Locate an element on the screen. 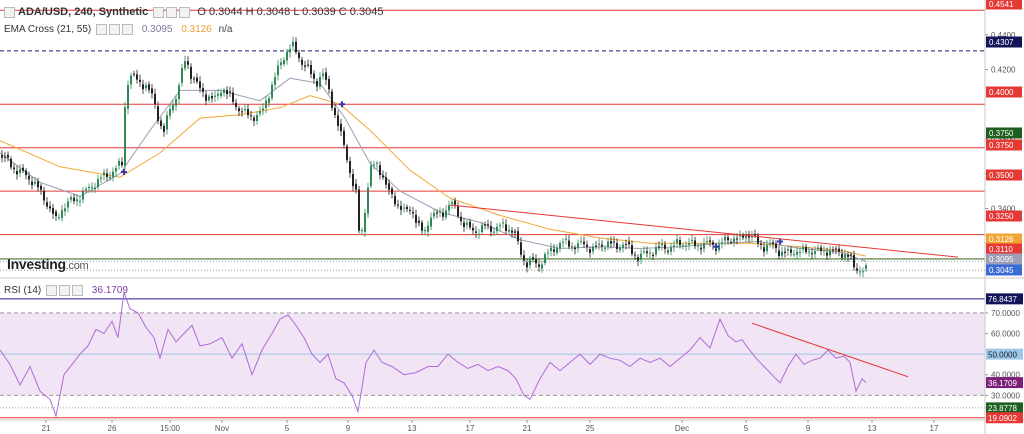 The width and height of the screenshot is (1024, 434). close-icon is located at coordinates (185, 12).